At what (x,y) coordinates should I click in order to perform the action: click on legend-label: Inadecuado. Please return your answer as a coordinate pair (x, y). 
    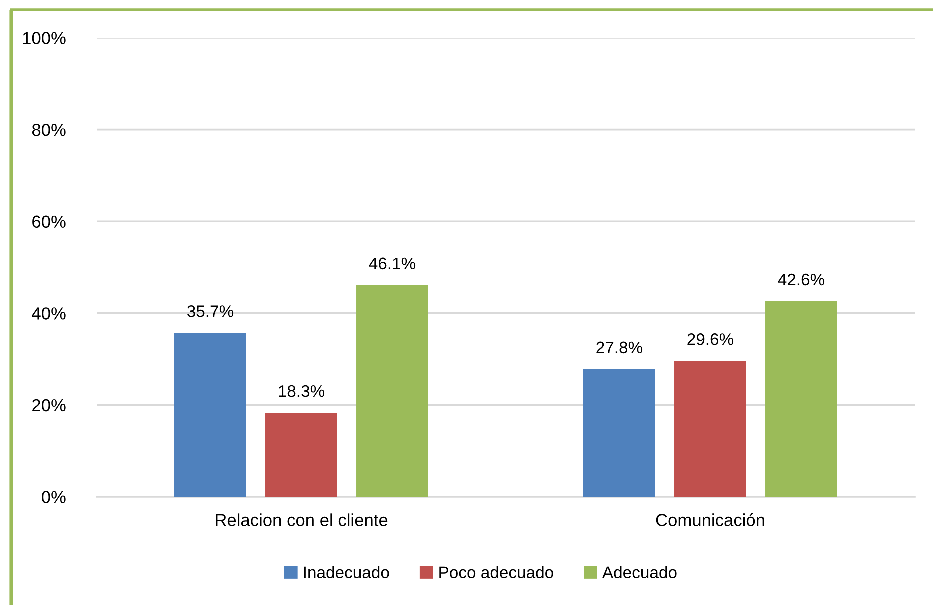
    Looking at the image, I should click on (347, 572).